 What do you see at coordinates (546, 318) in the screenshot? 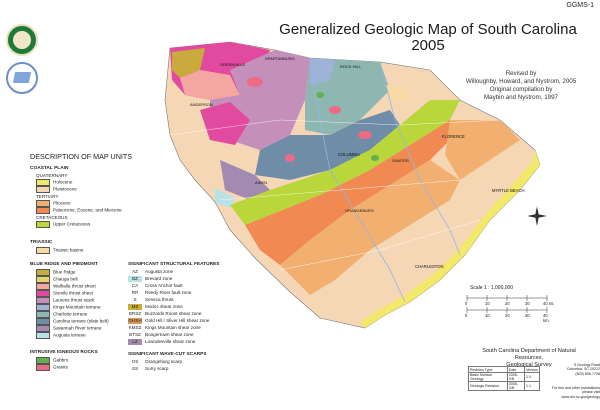
I see `scale-km-40: 40 km.` at bounding box center [546, 318].